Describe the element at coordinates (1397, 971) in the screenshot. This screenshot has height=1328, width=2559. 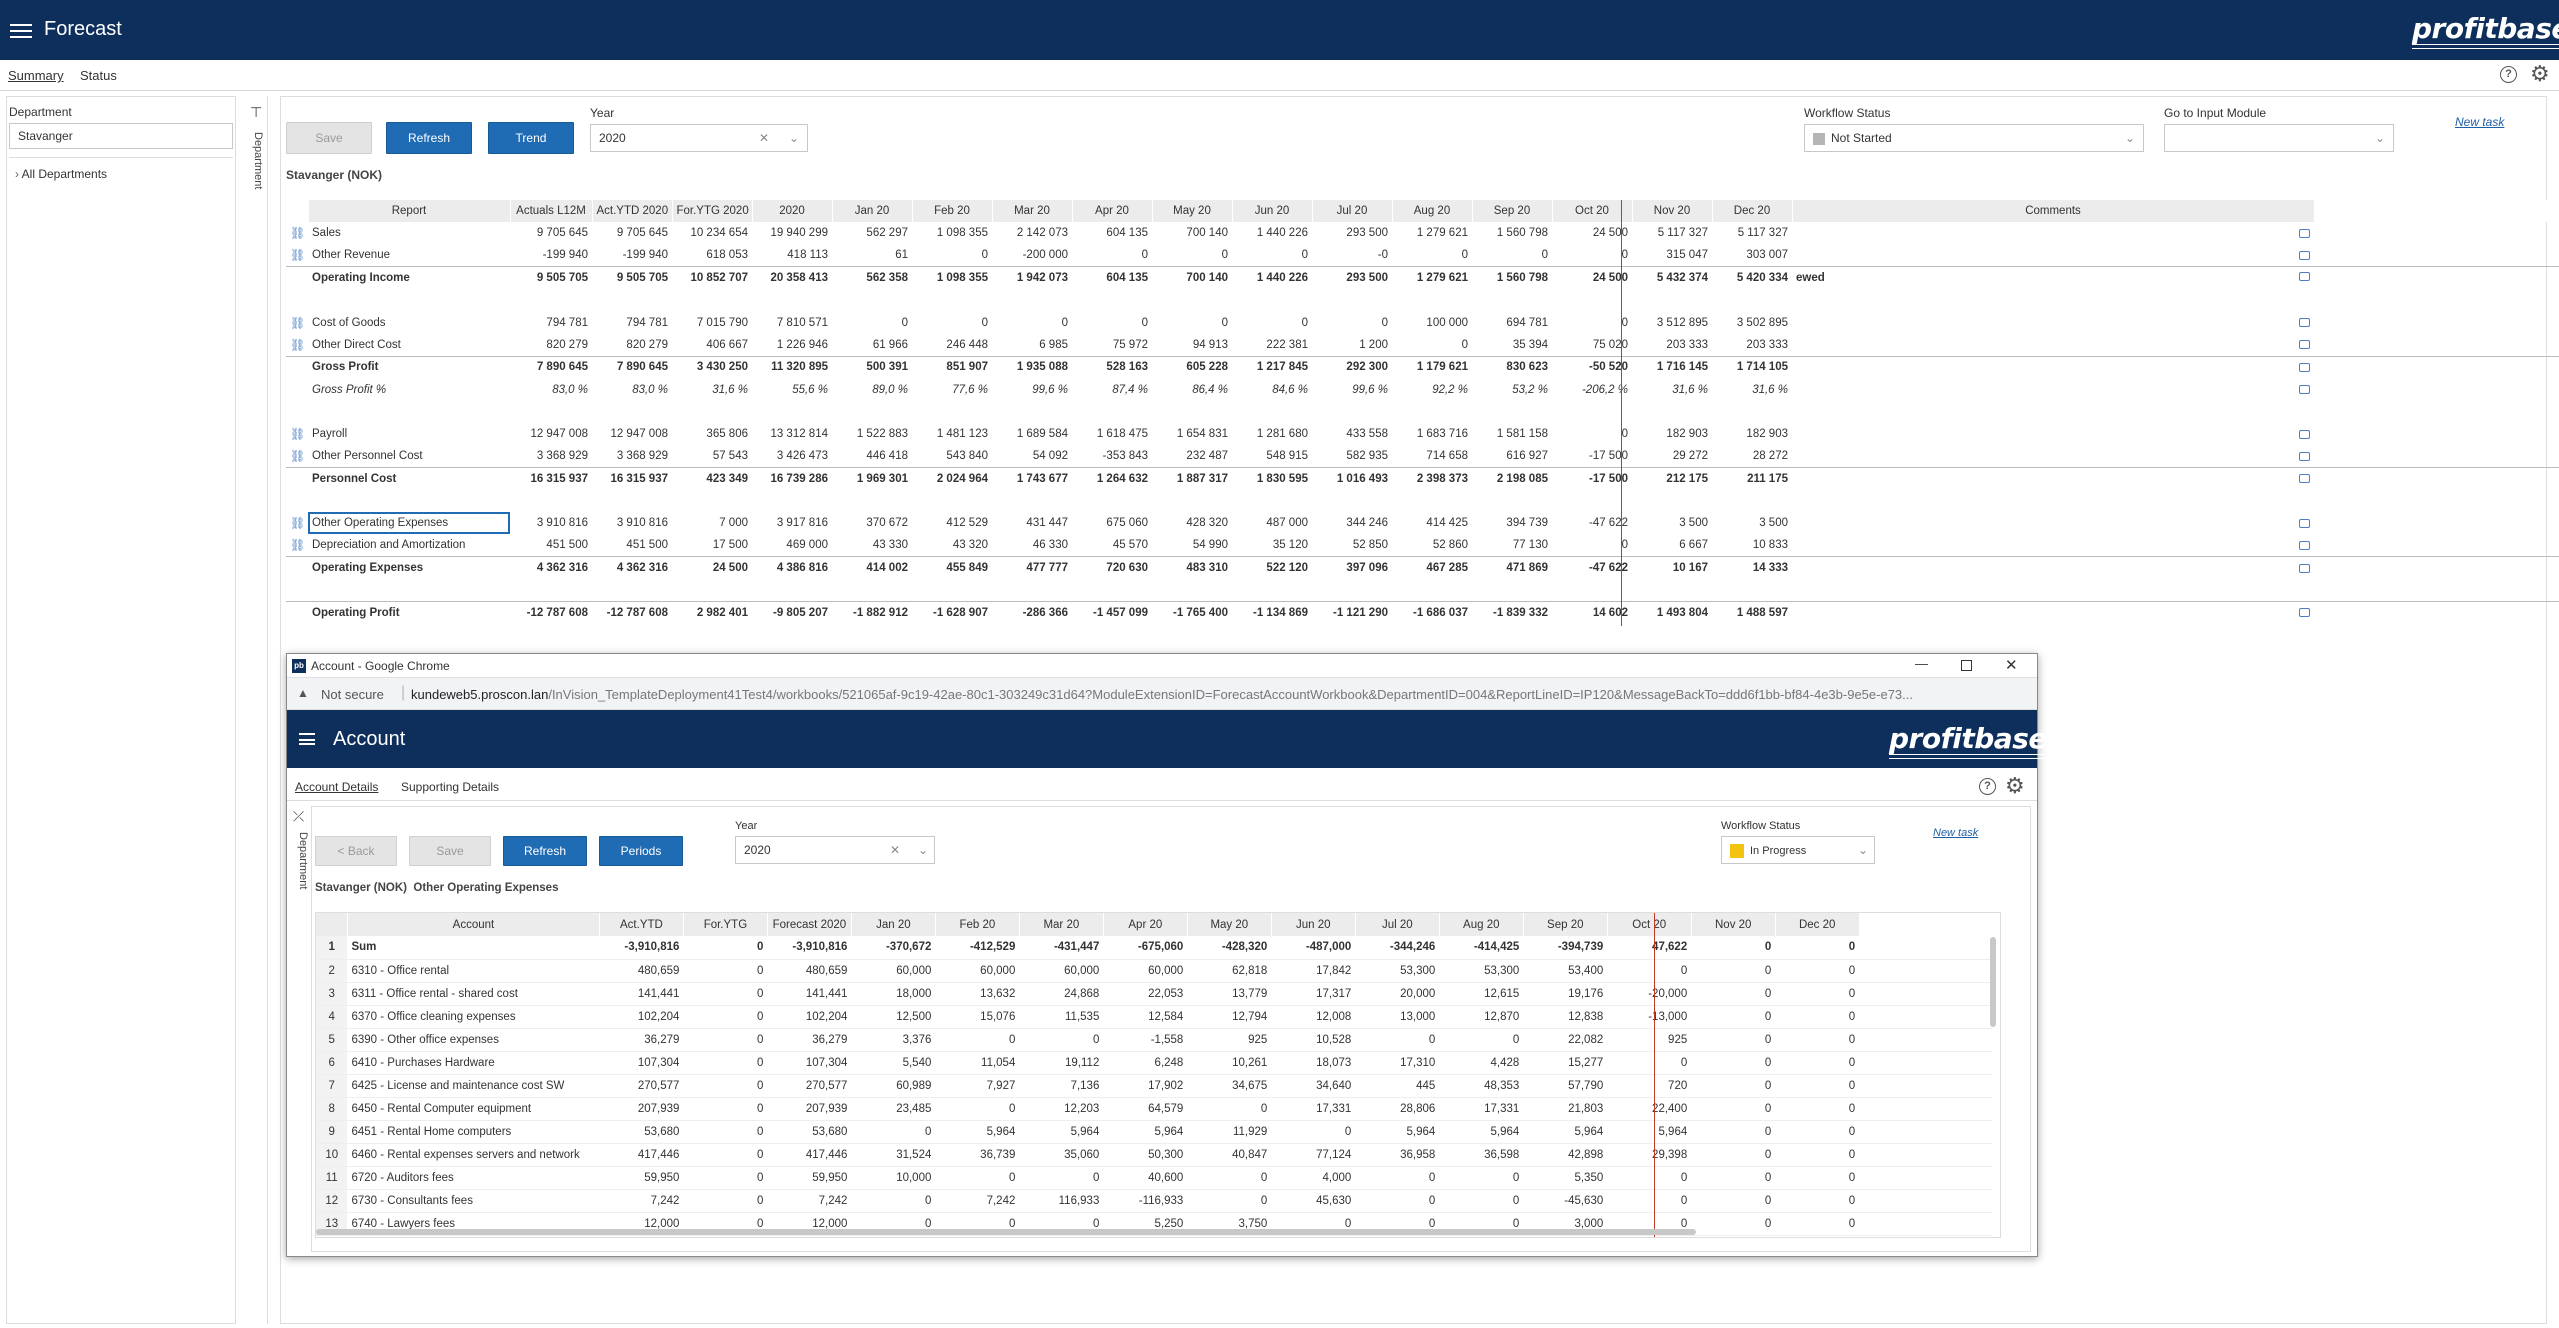
I see `value-cell: 53,300` at that location.